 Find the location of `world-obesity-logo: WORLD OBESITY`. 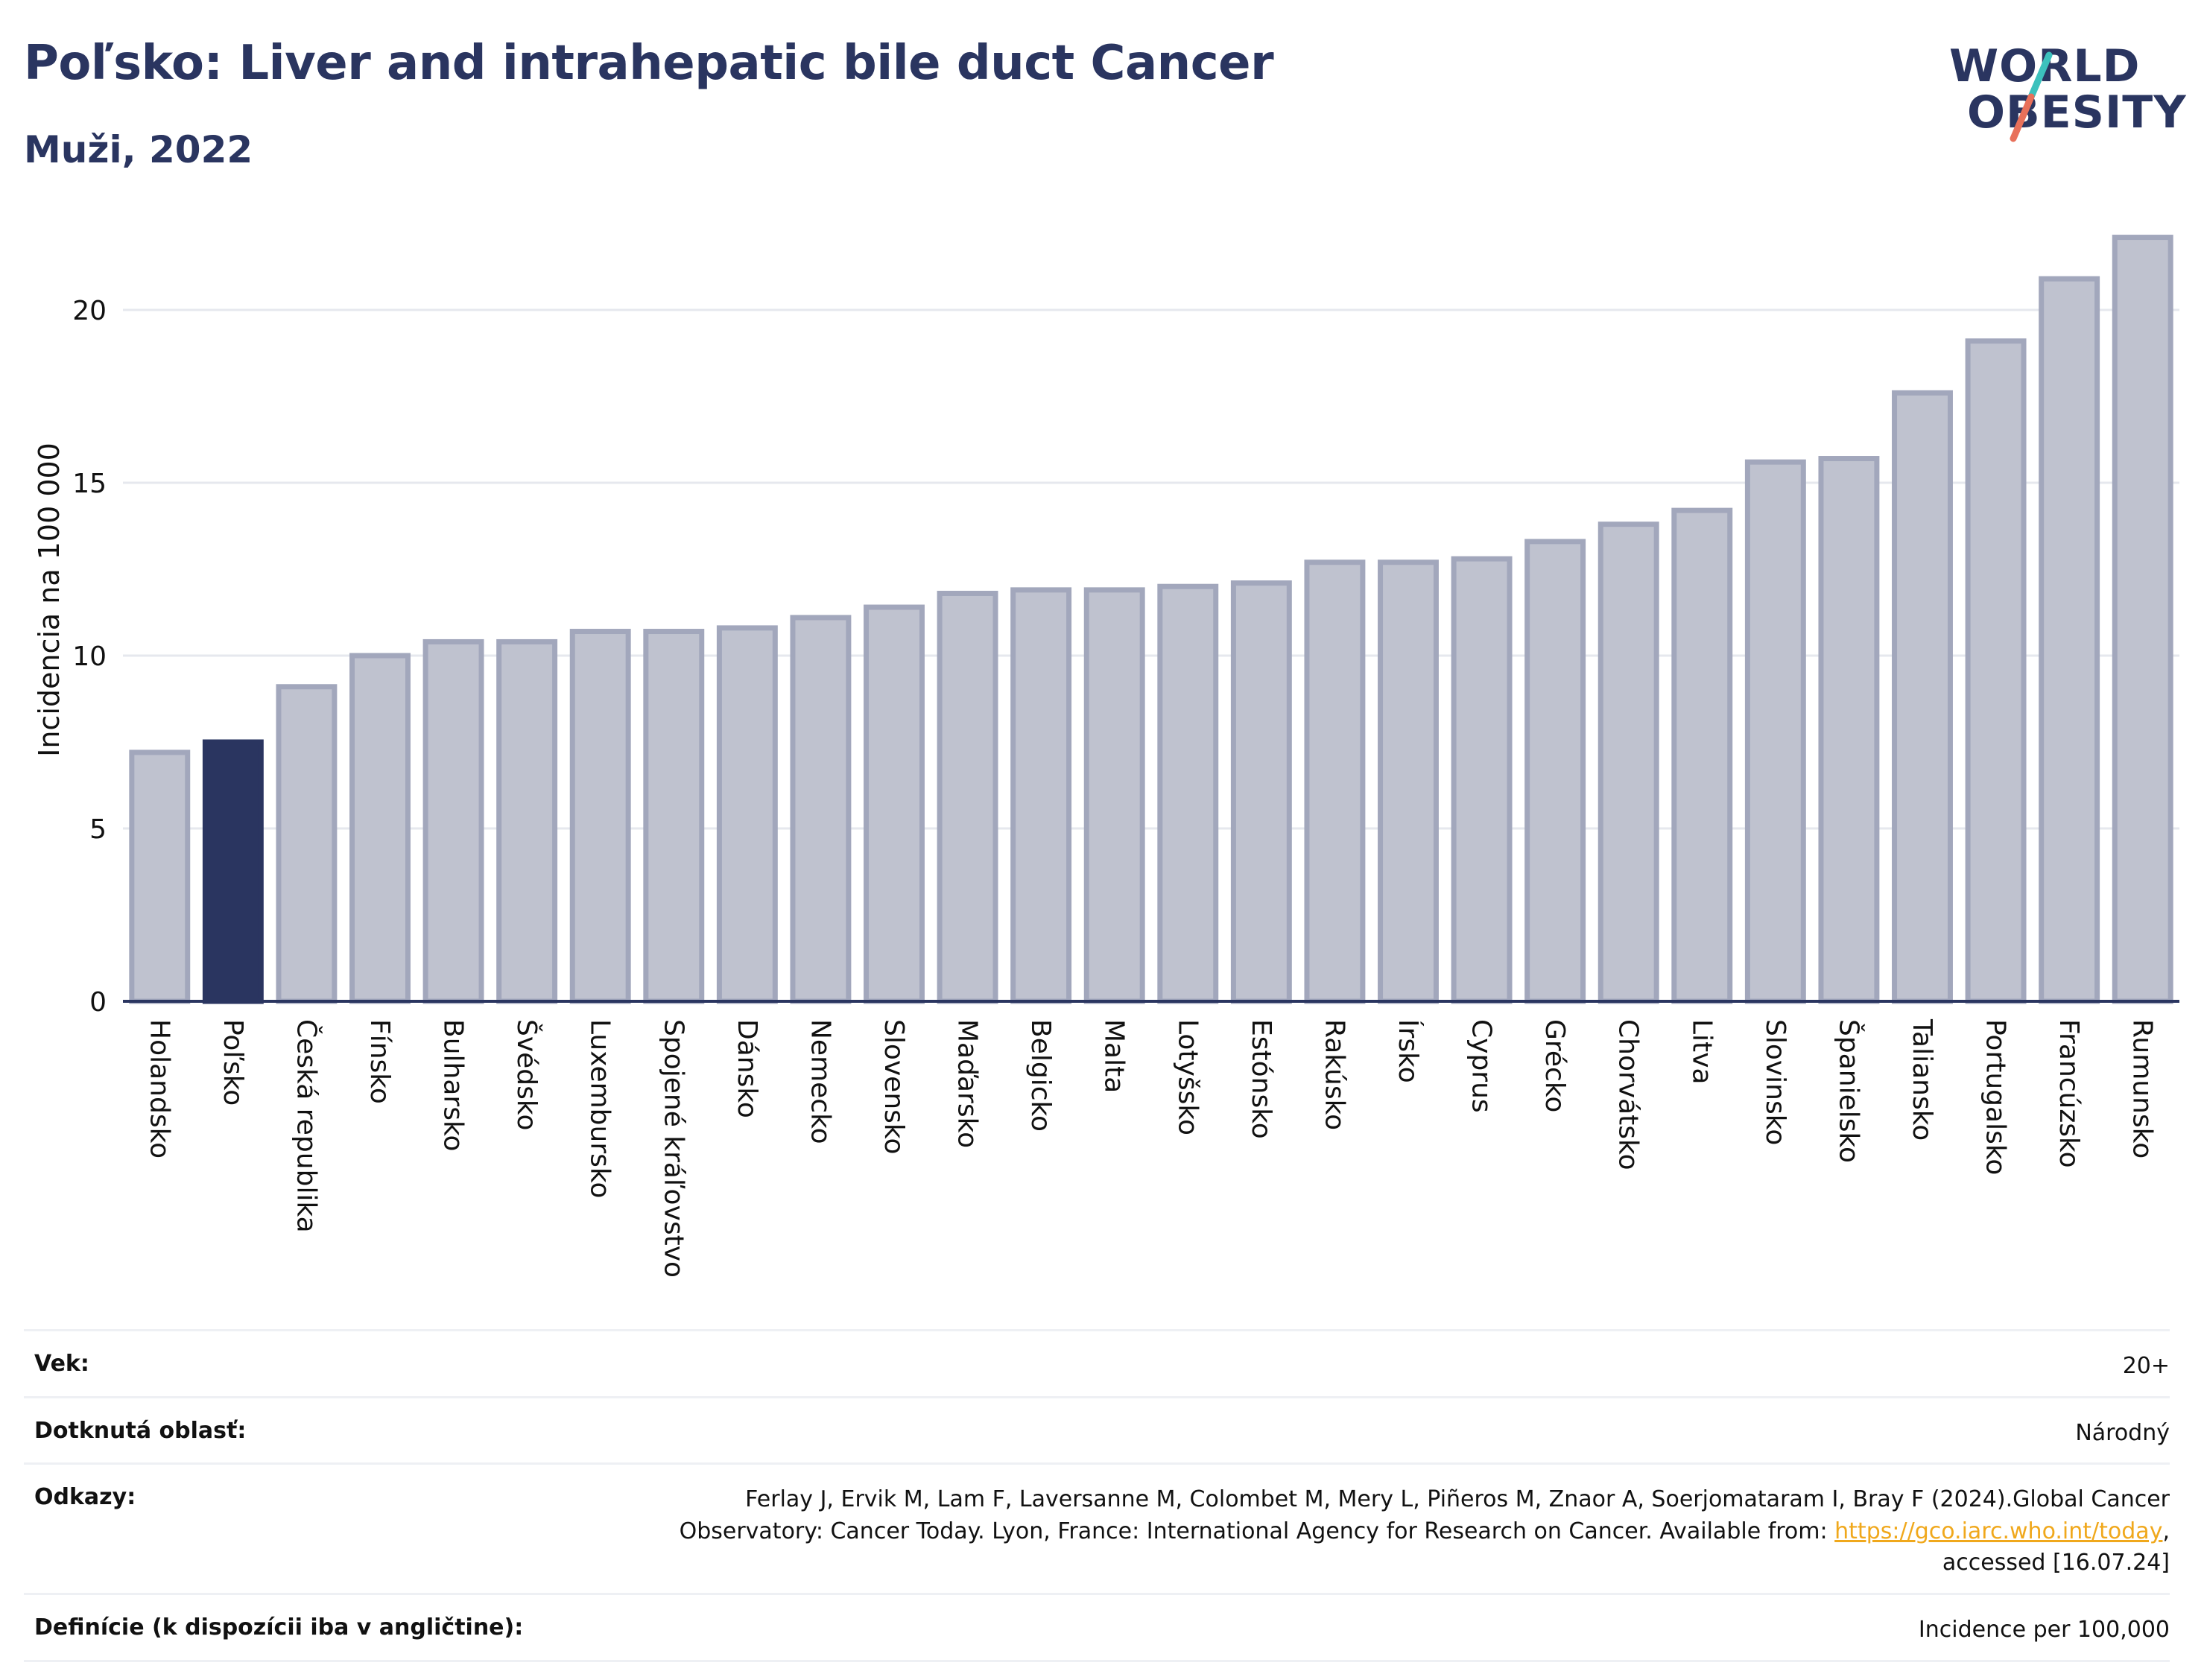

world-obesity-logo: WORLD OBESITY is located at coordinates (2064, 97).